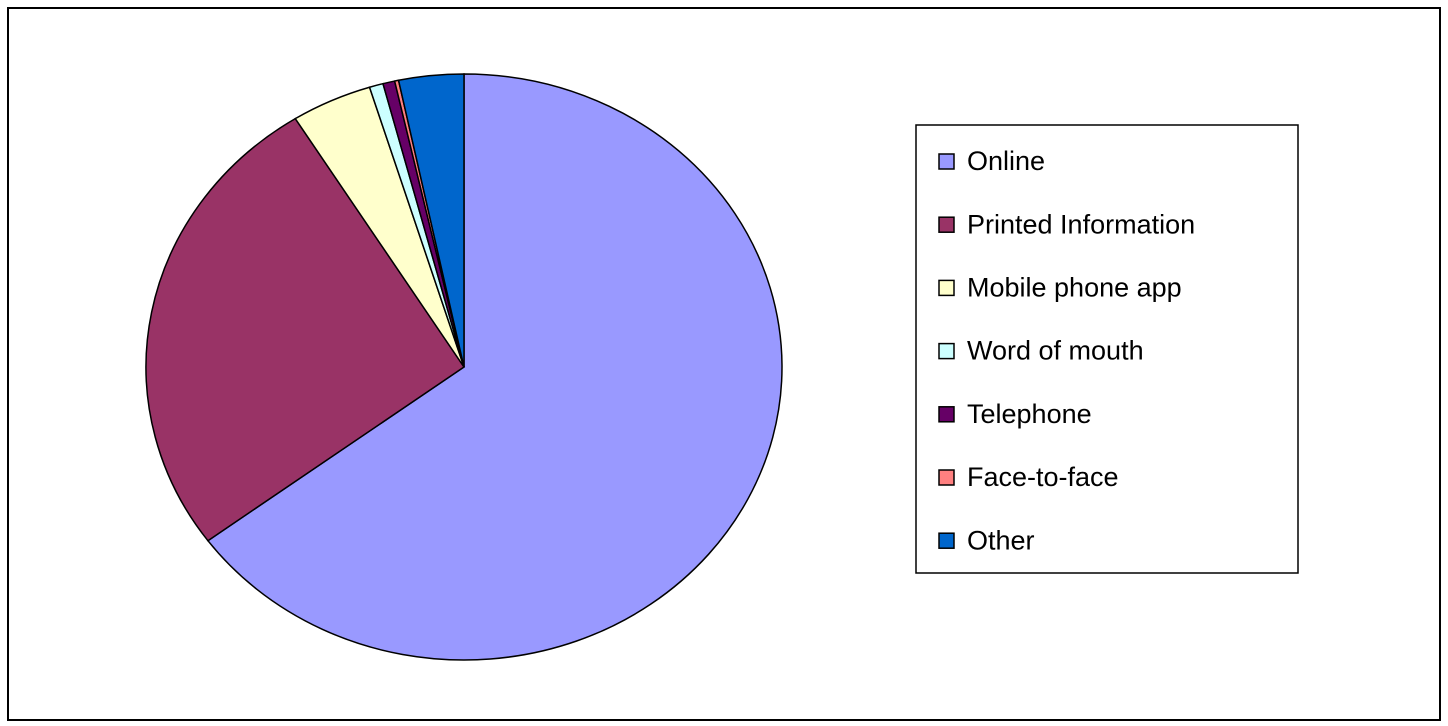  I want to click on legend-label: Face-to-face, so click(1043, 477).